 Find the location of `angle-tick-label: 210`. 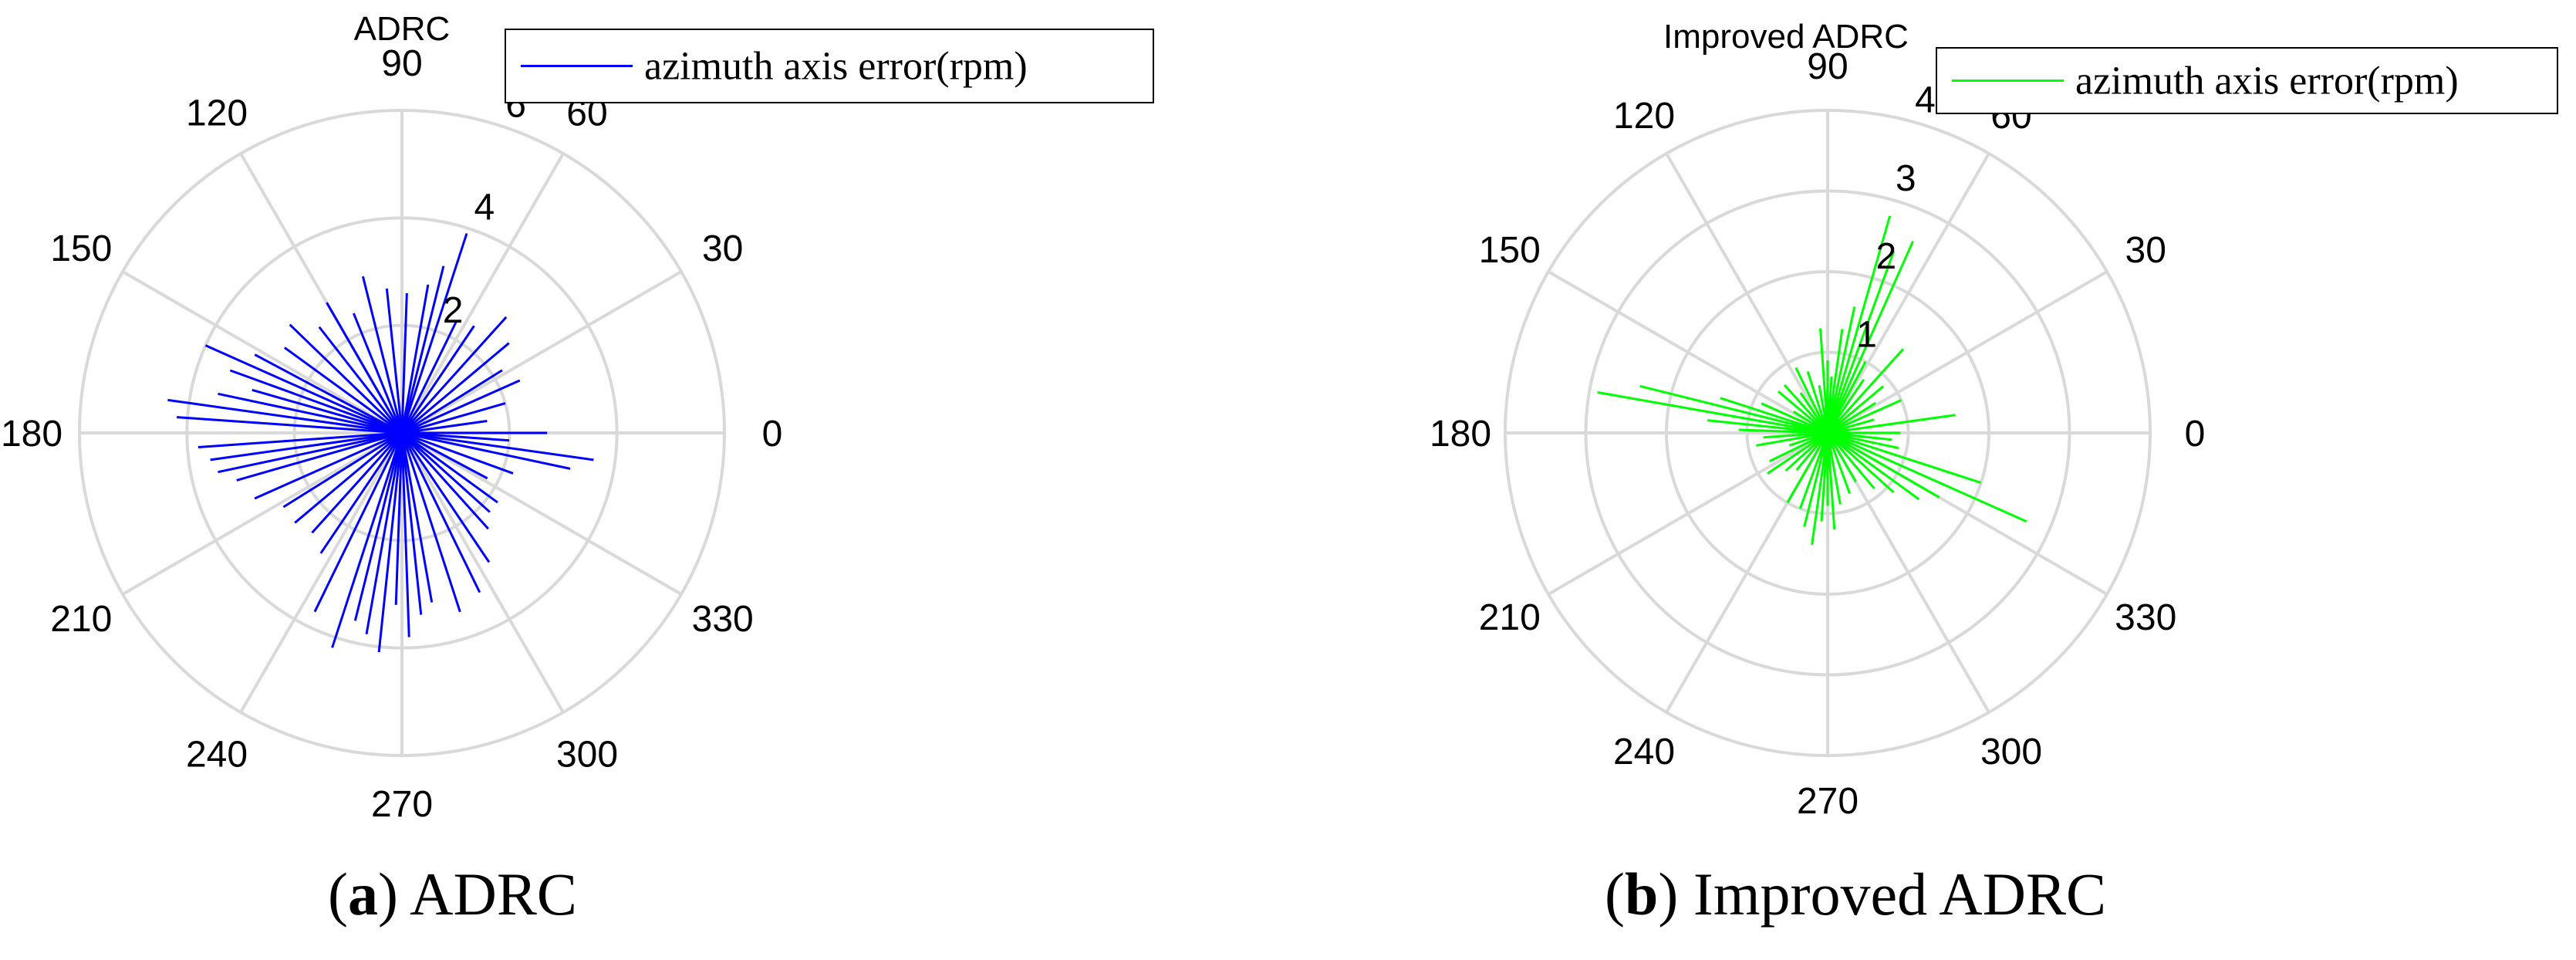

angle-tick-label: 210 is located at coordinates (1510, 617).